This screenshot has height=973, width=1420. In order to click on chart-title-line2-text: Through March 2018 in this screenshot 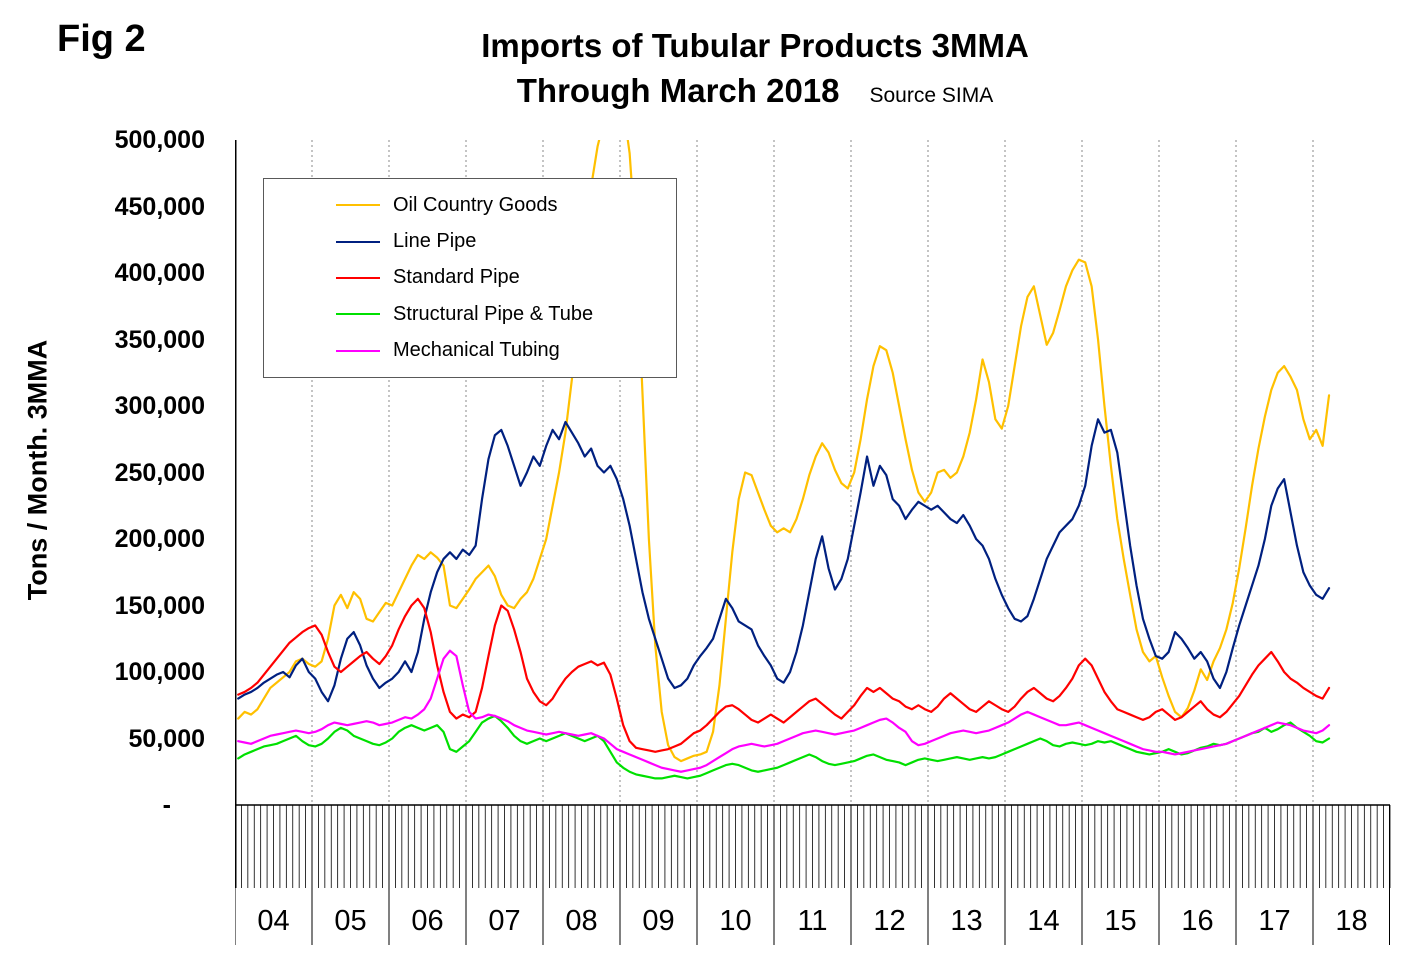, I will do `click(678, 90)`.